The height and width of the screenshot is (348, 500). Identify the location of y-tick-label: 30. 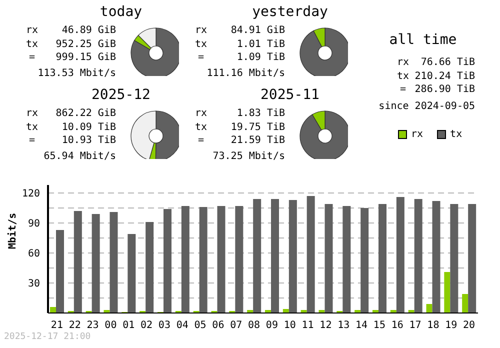
(34, 284).